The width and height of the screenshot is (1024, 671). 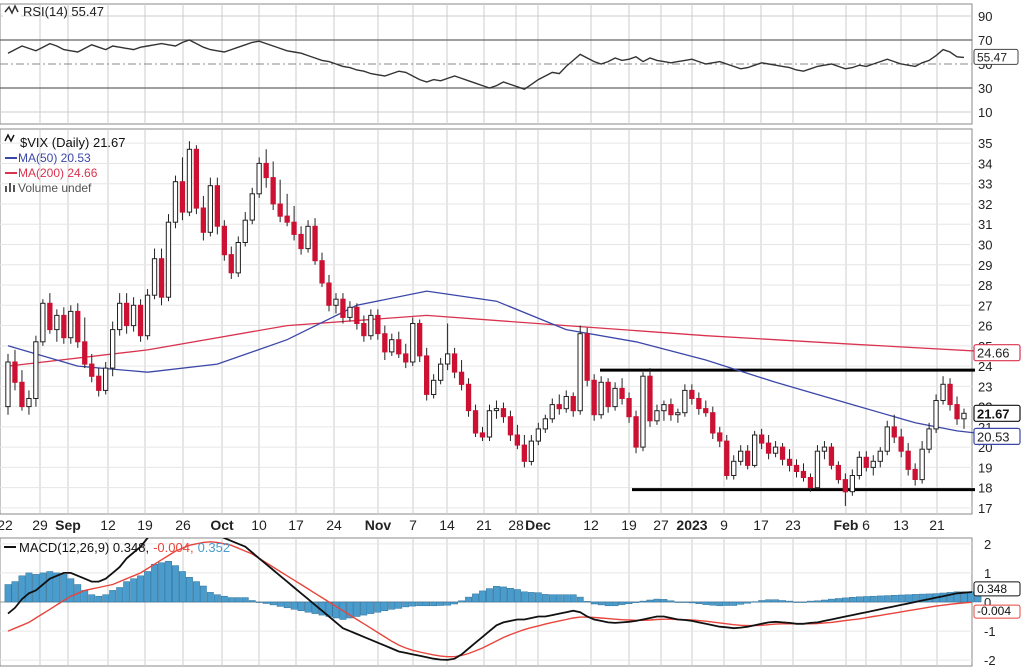 I want to click on price-tick-label: 33, so click(x=985, y=184).